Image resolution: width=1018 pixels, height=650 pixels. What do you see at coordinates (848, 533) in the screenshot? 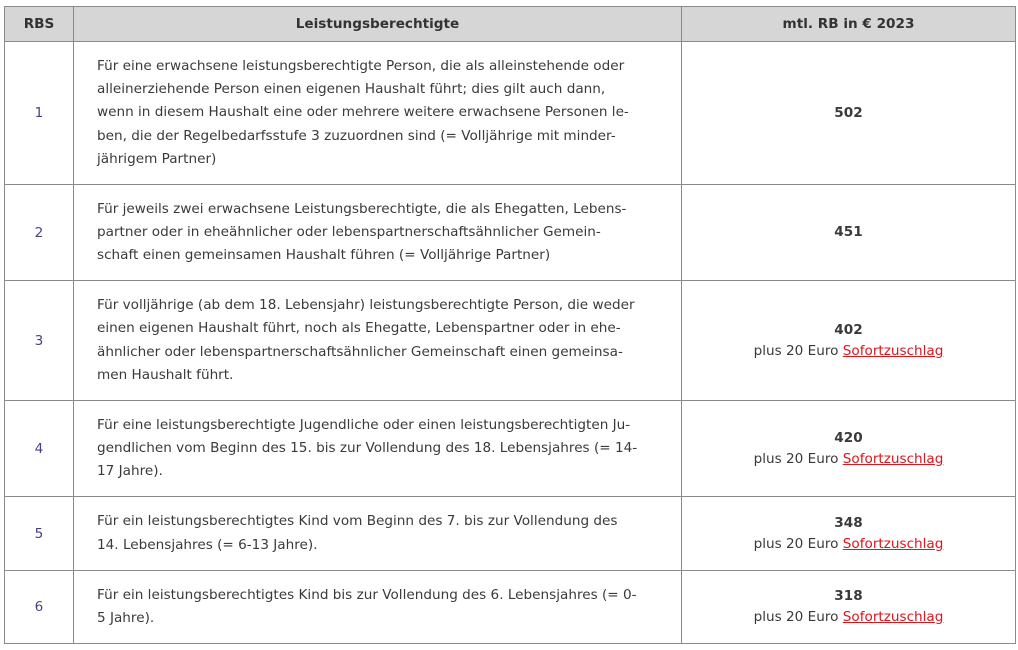
I see `amount-cell: 348 plus 20 Euro Sofortzuschlag` at bounding box center [848, 533].